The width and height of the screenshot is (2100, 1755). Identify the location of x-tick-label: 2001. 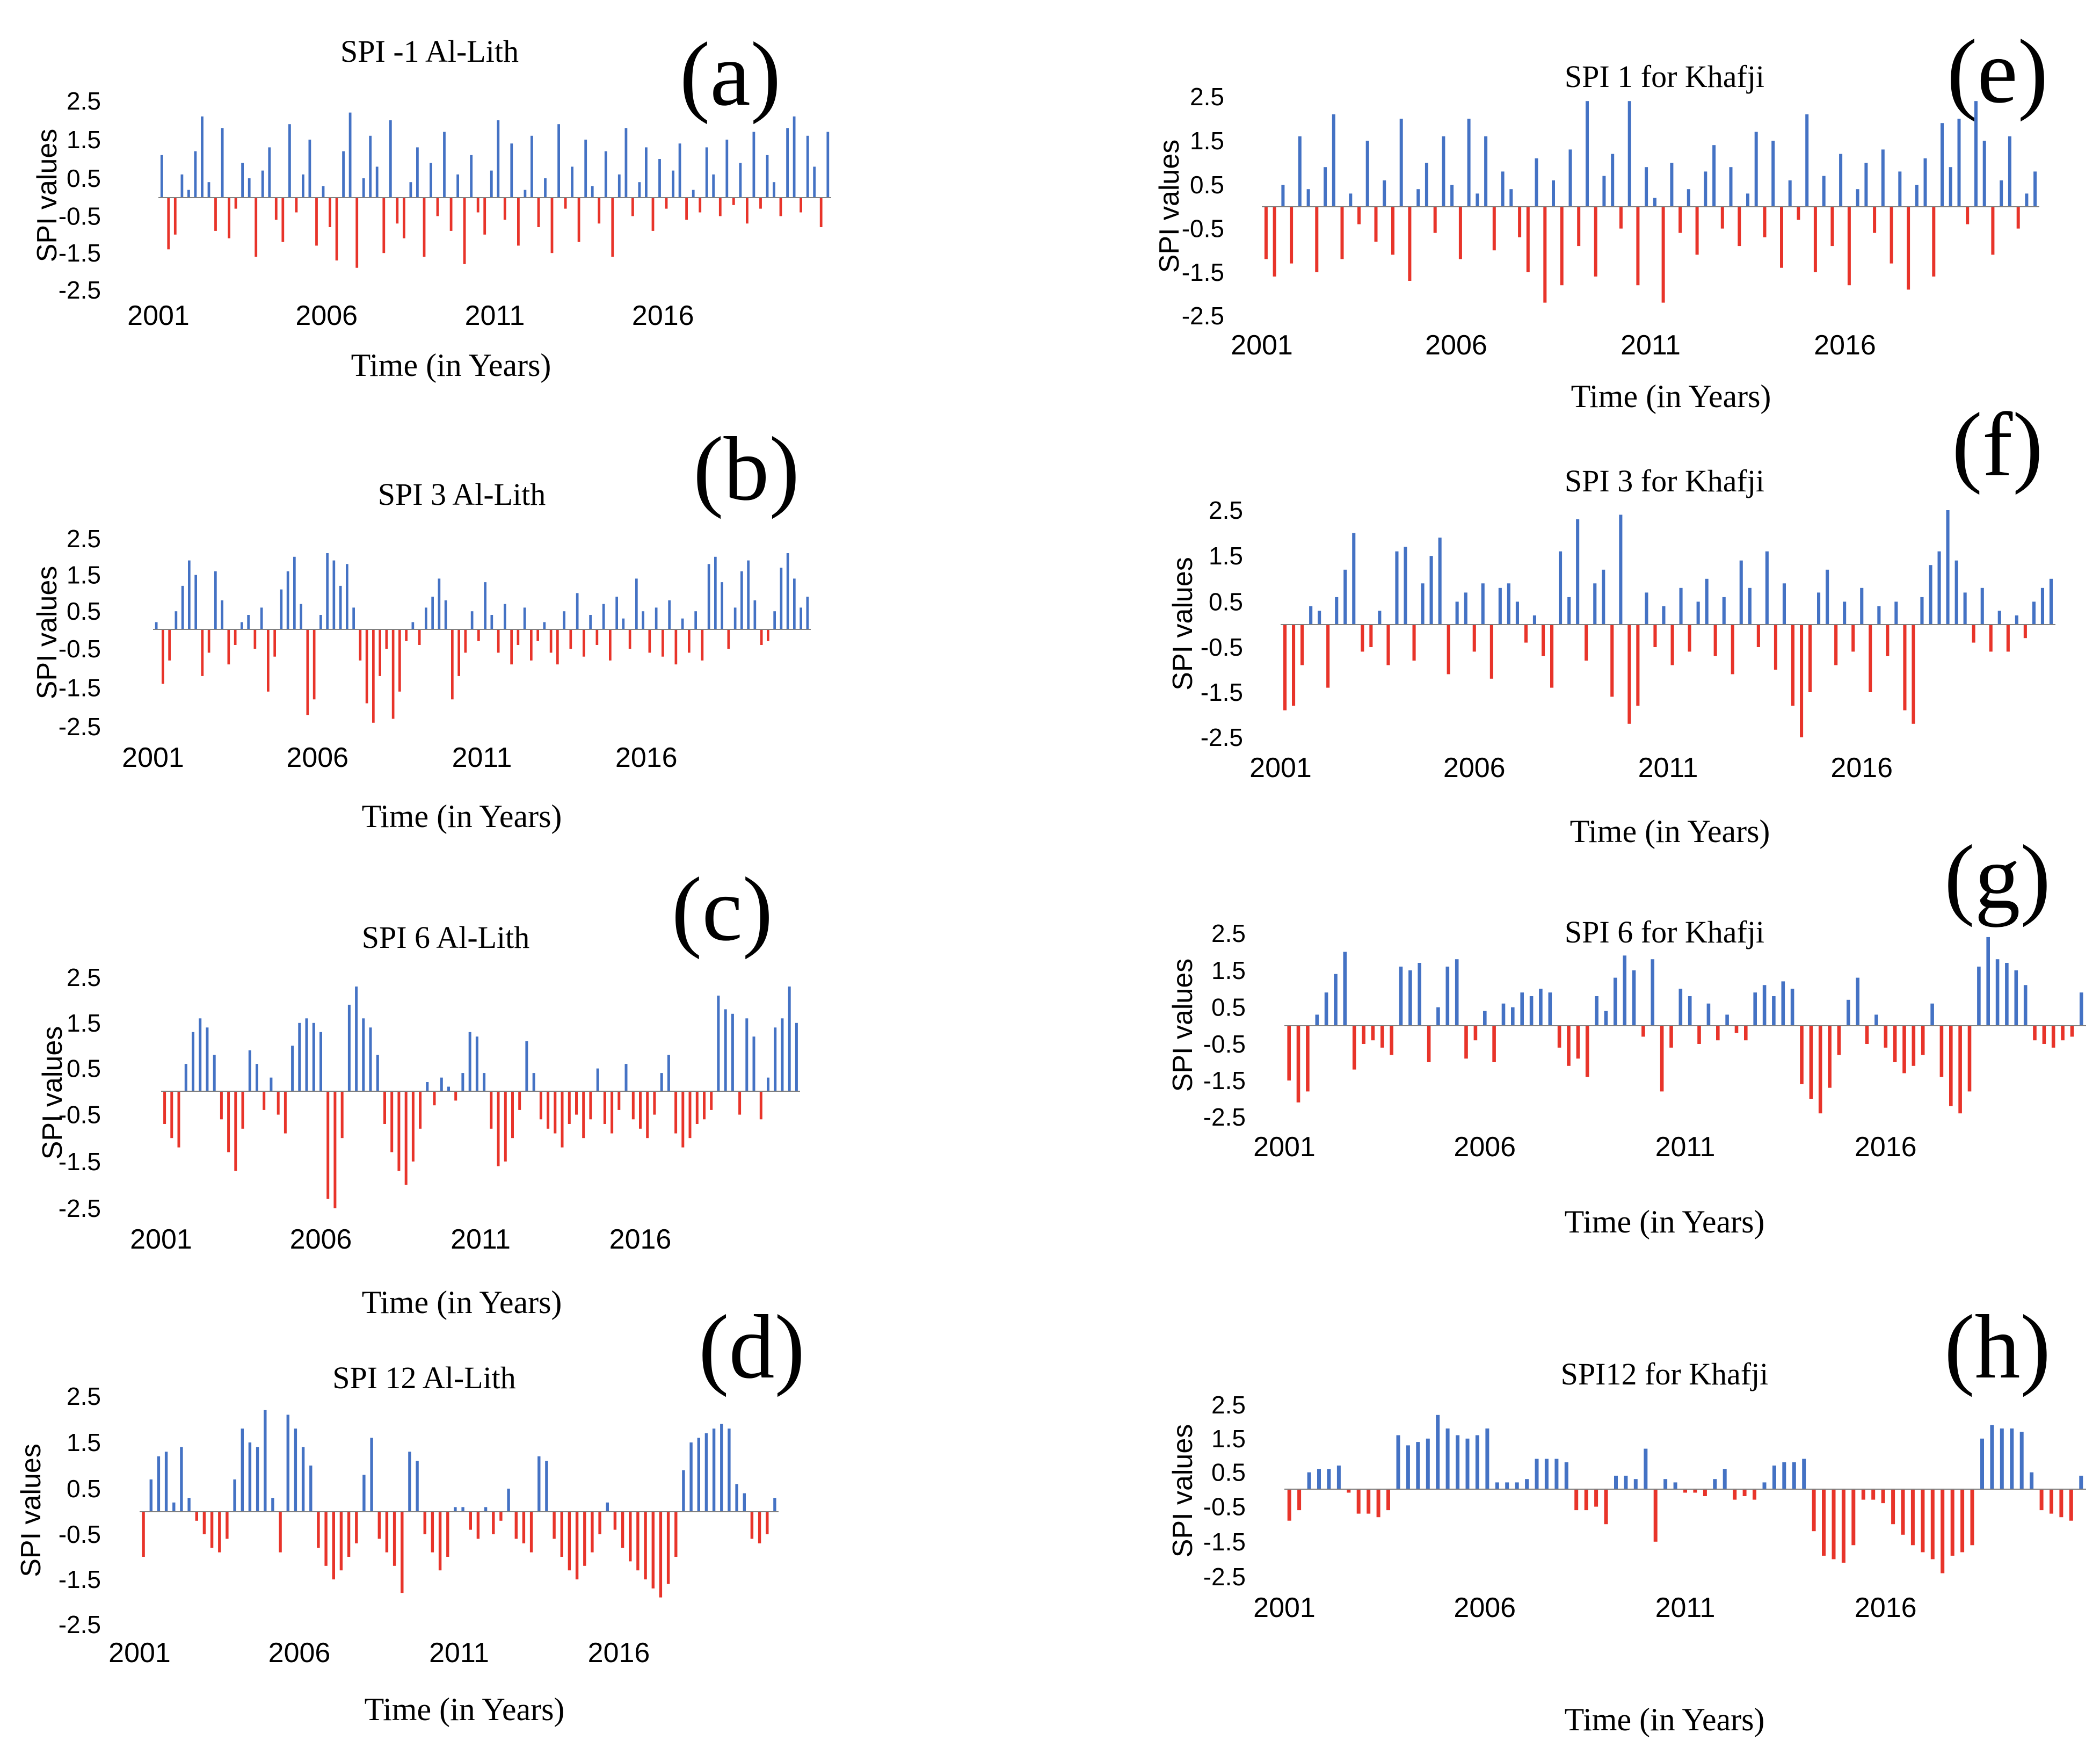
(1285, 1147).